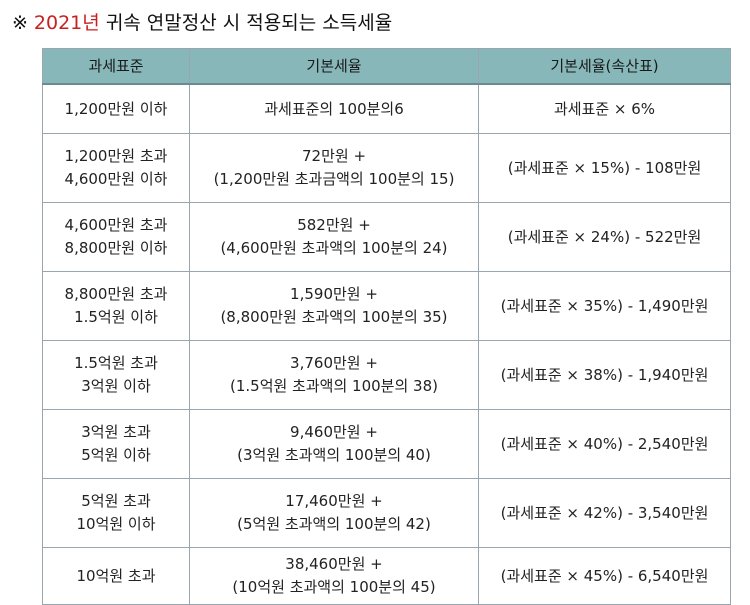  I want to click on title-text: 귀속 연말정산 시 적용되는 소득세율, so click(249, 23).